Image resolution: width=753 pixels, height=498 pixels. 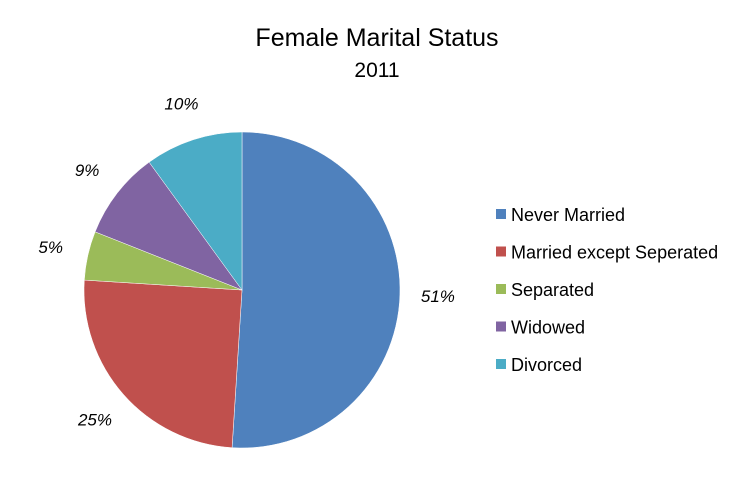 I want to click on legend-swatch-never-married, so click(x=501, y=214).